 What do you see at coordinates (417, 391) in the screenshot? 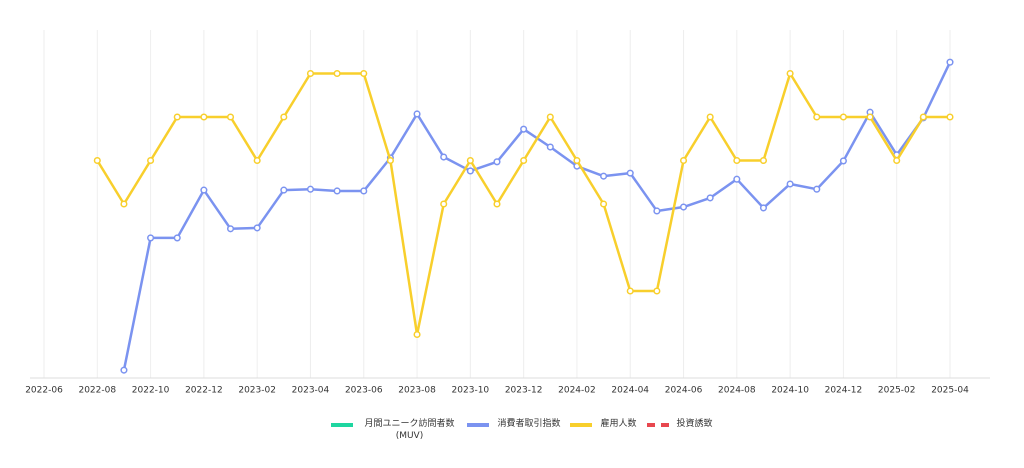
I see `x-tick-label: 2023-08` at bounding box center [417, 391].